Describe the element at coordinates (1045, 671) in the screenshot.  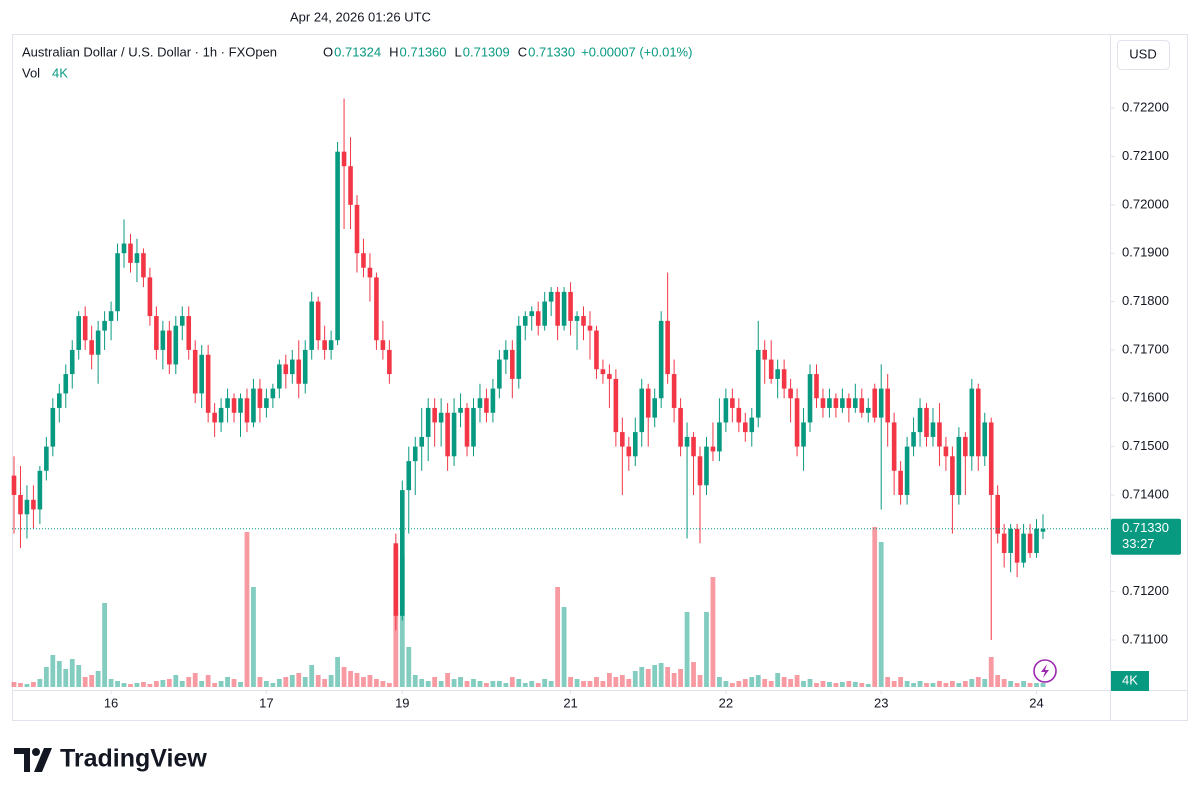
I see `alert-icon` at that location.